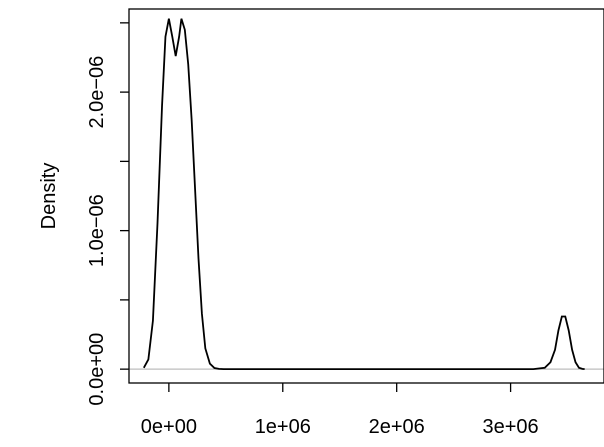 The height and width of the screenshot is (447, 604). I want to click on y-axis: 0.0e+00 1.0e−06 2.0e−06, so click(107, 214).